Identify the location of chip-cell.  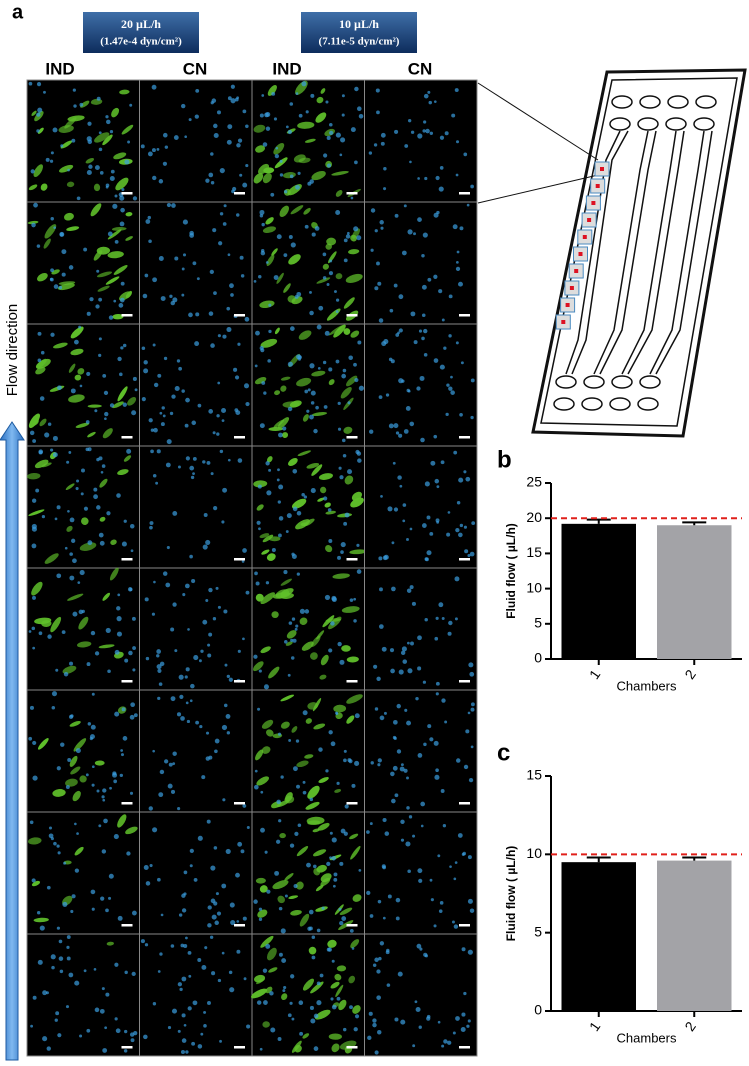
(589, 220).